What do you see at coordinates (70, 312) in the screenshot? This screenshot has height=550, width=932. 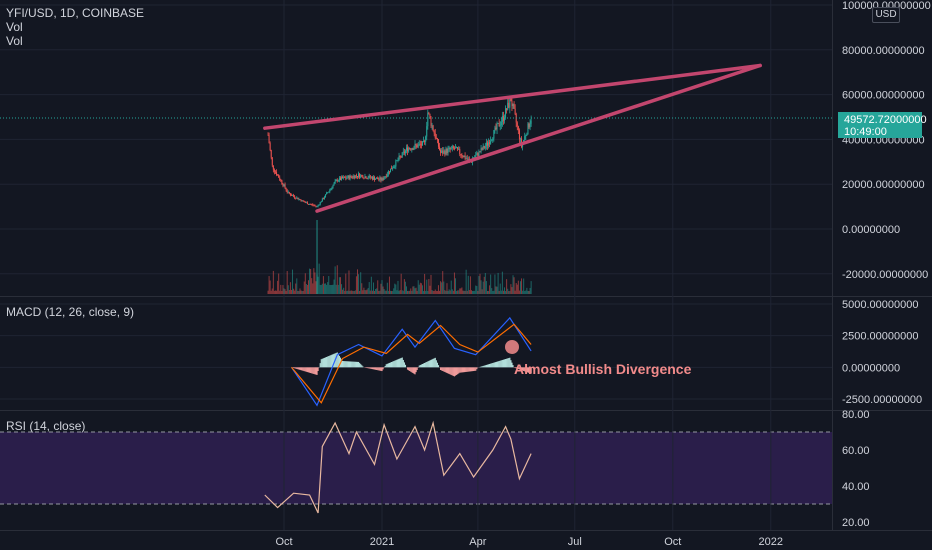 I see `macd-legend: MACD (12, 26, close, 9)` at bounding box center [70, 312].